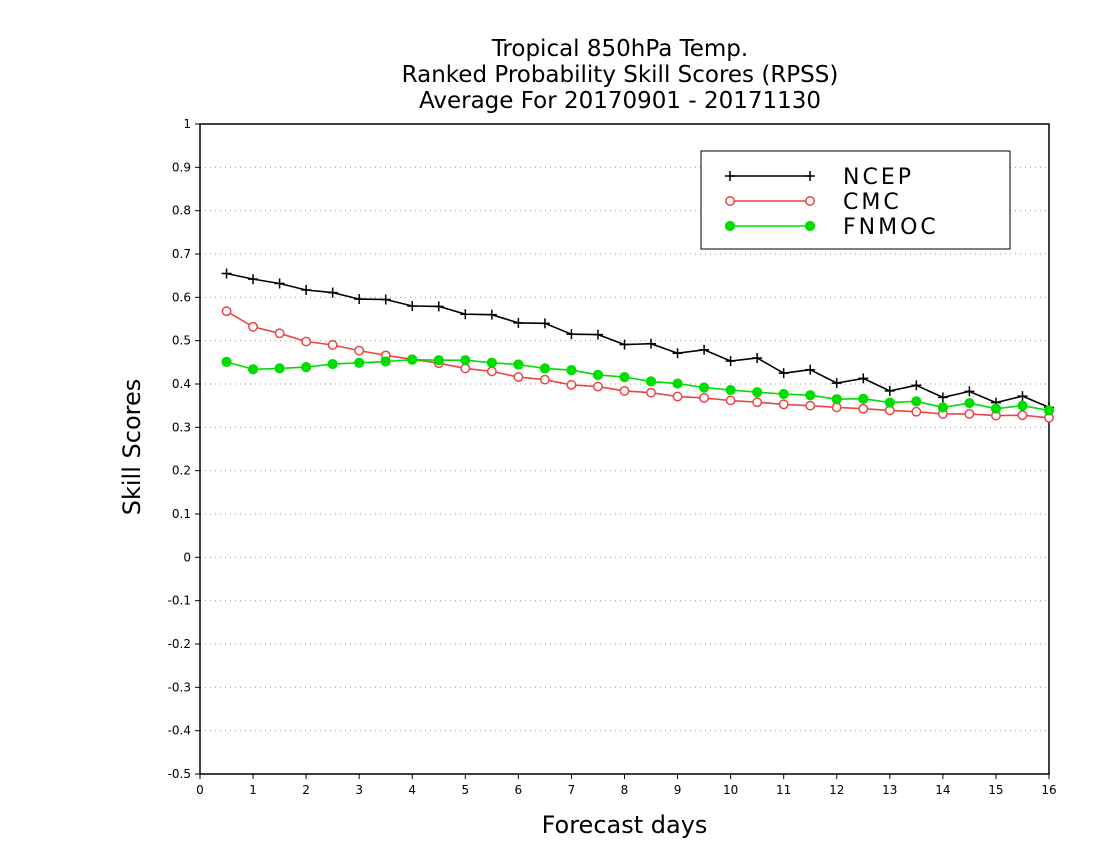 The width and height of the screenshot is (1100, 850). What do you see at coordinates (620, 49) in the screenshot?
I see `chart-title-line-1: Tropical 850hPa Temp.` at bounding box center [620, 49].